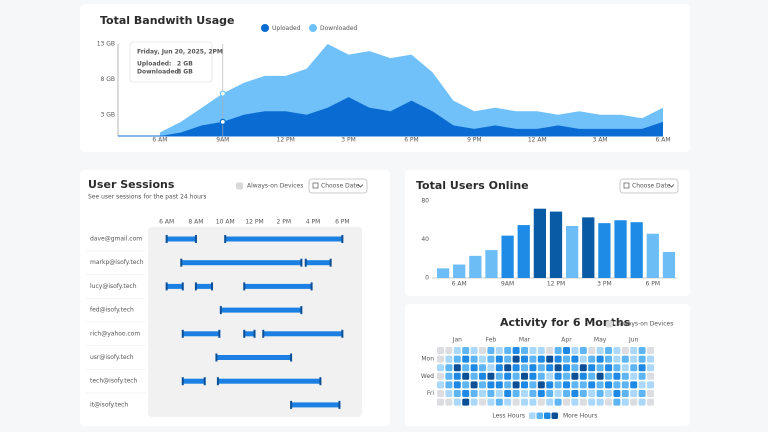  I want to click on row-label: tech@isofy.tech, so click(114, 381).